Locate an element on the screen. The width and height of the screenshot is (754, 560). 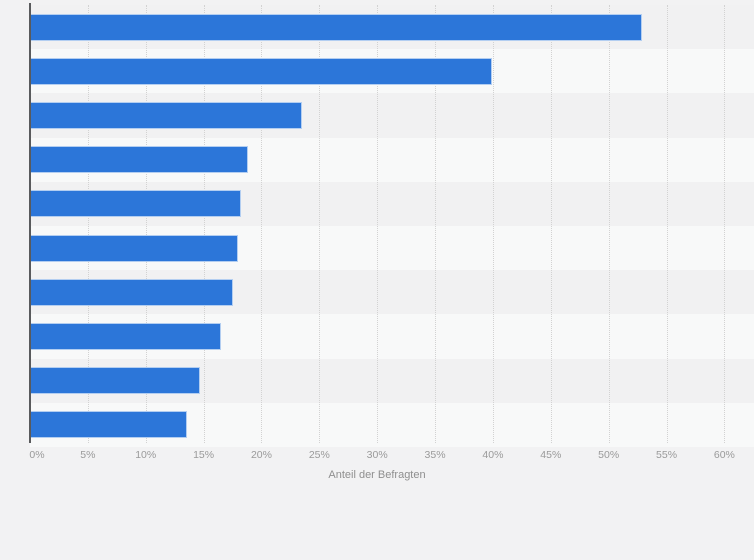
x-tick-label: 10% is located at coordinates (146, 455).